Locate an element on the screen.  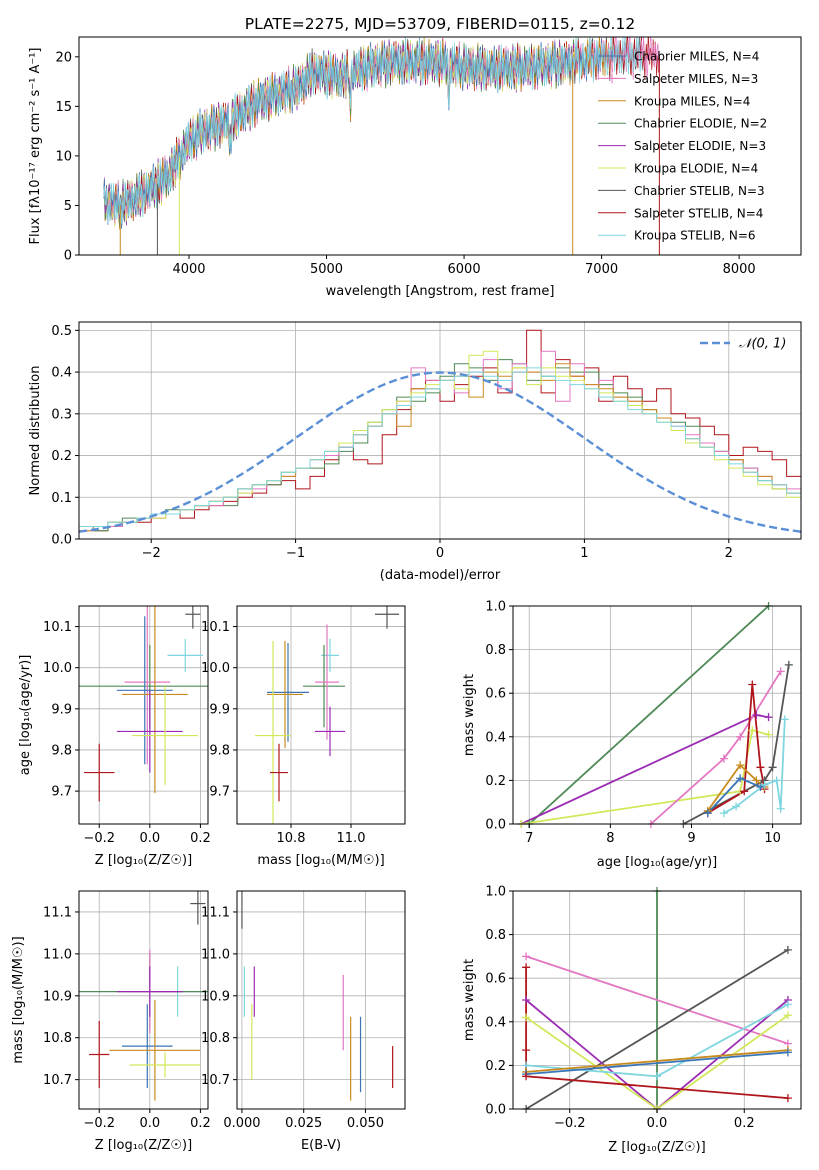
y-tick-label: 10.8 is located at coordinates (57, 1038).